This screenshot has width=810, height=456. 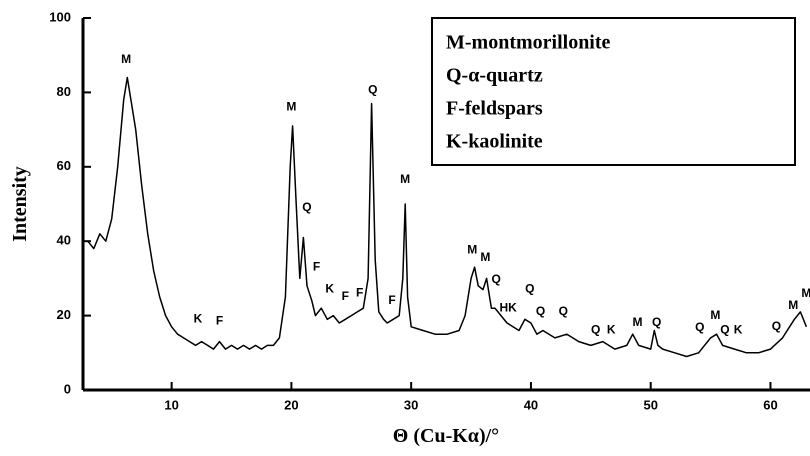 What do you see at coordinates (770, 404) in the screenshot?
I see `x-tick-label: 60` at bounding box center [770, 404].